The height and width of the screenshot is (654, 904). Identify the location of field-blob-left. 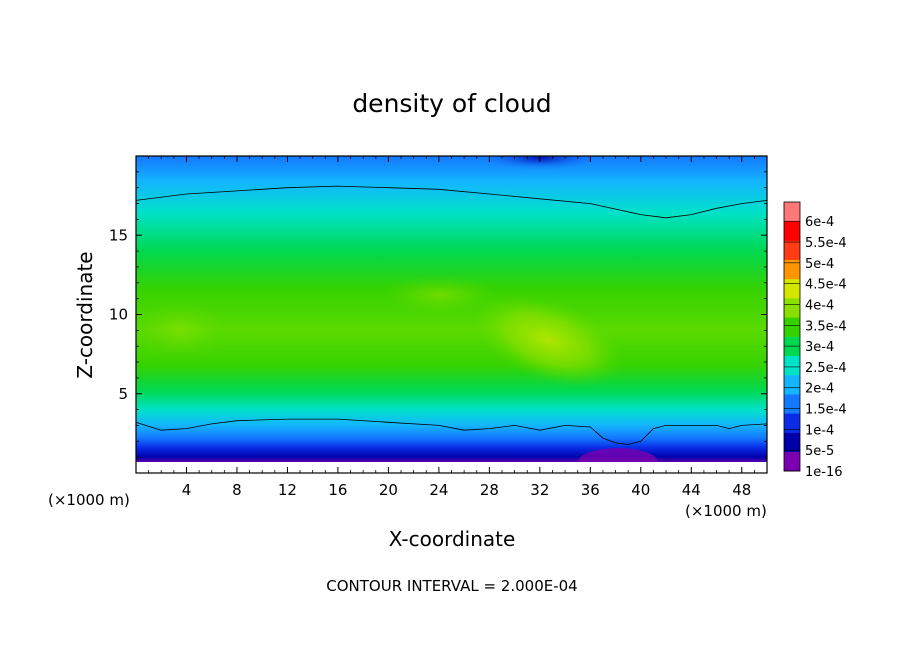
(183, 330).